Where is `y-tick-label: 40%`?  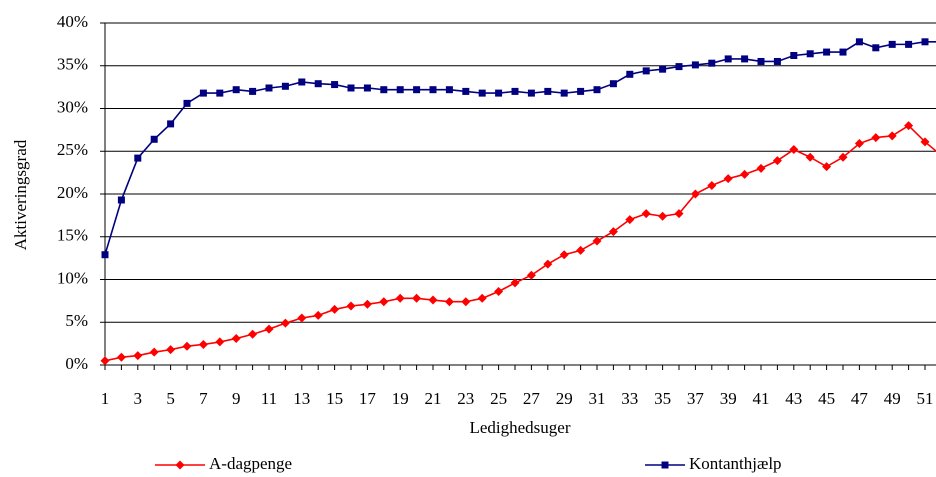
y-tick-label: 40% is located at coordinates (72, 21).